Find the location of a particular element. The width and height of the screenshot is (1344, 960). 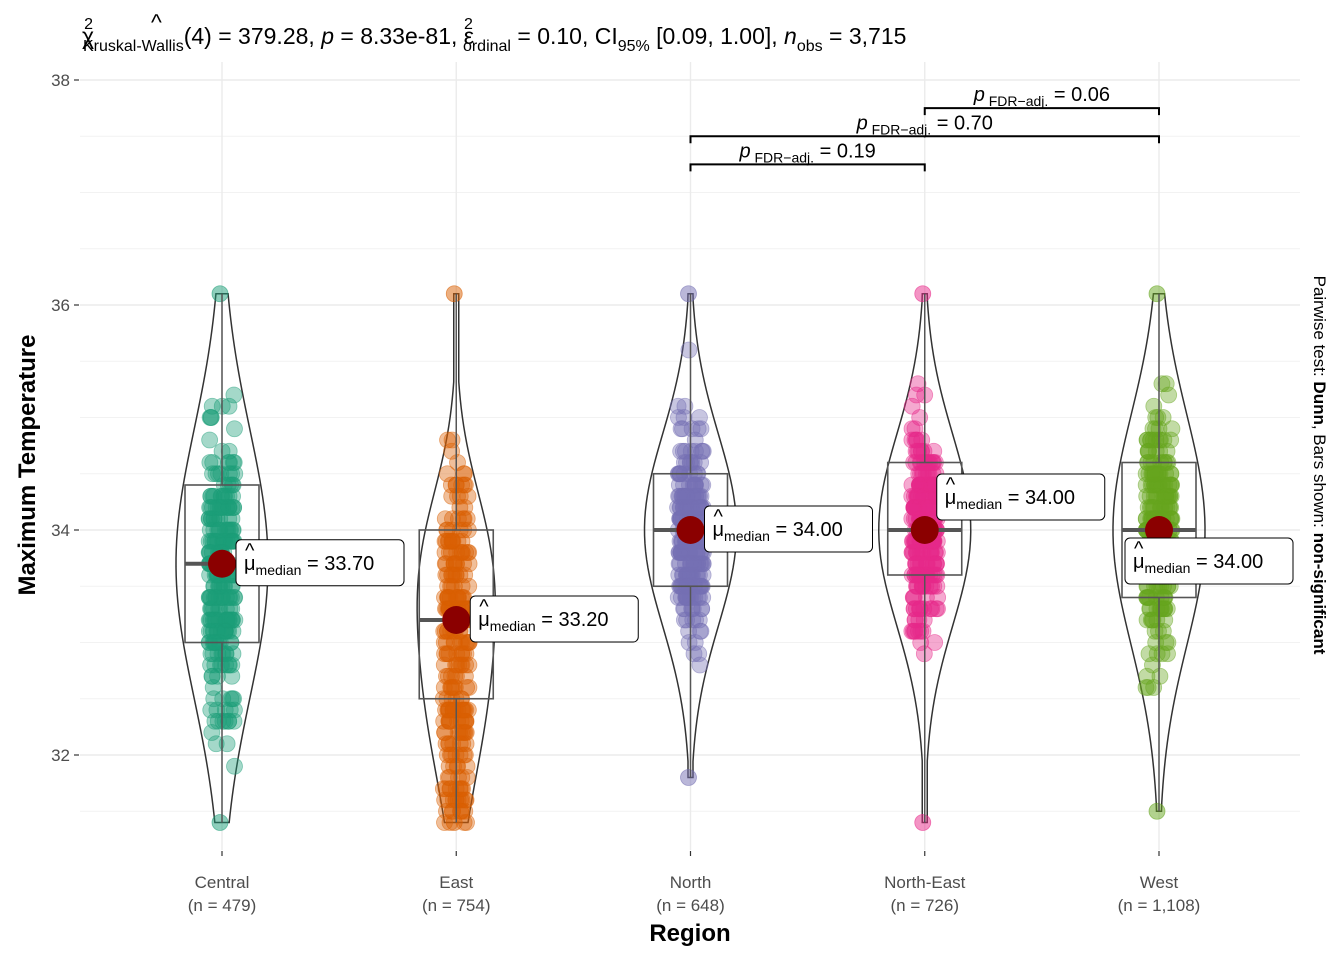

pairwise-bar is located at coordinates (807, 167).